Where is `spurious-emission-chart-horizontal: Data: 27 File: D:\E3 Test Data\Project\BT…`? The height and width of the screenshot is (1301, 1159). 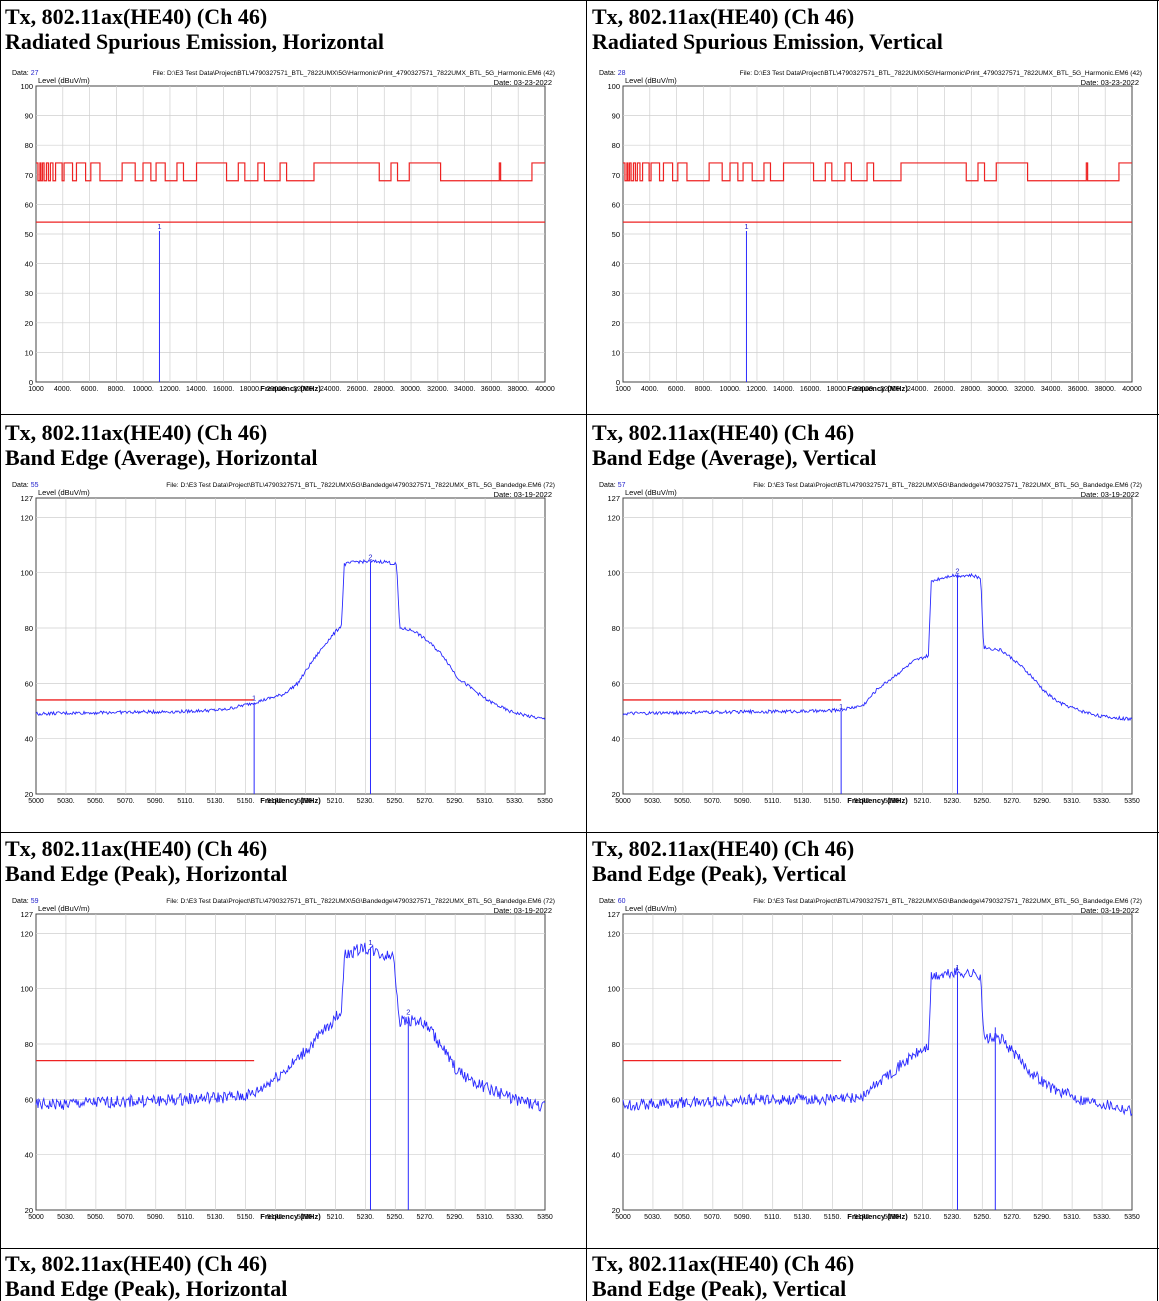 spurious-emission-chart-horizontal: Data: 27 File: D:\E3 Test Data\Project\BT… is located at coordinates (286, 231).